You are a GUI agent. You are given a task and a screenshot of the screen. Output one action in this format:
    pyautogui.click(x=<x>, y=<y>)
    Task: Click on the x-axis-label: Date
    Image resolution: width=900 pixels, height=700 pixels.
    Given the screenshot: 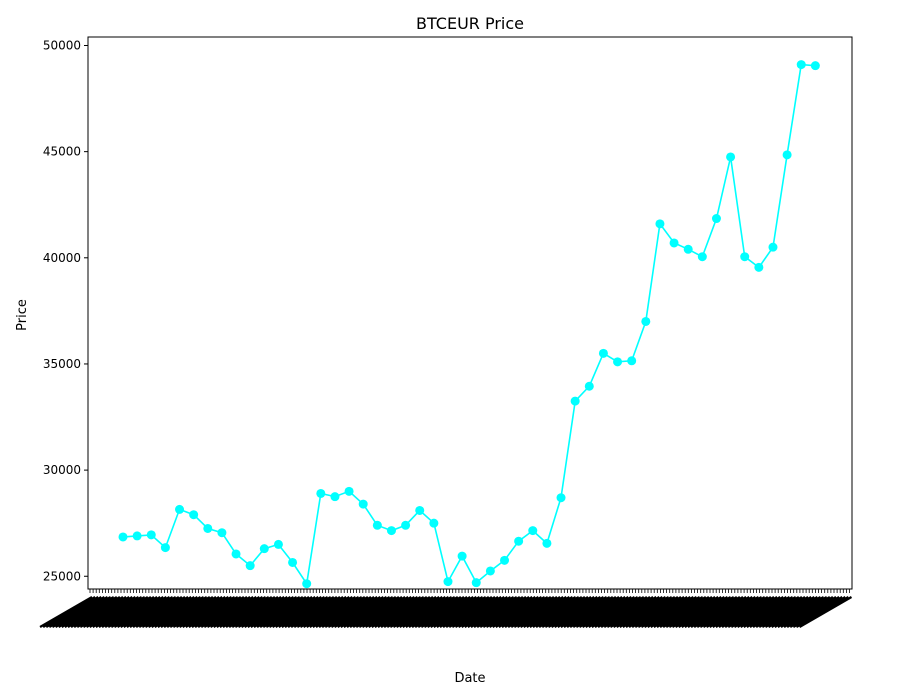 What is the action you would take?
    pyautogui.click(x=469, y=678)
    